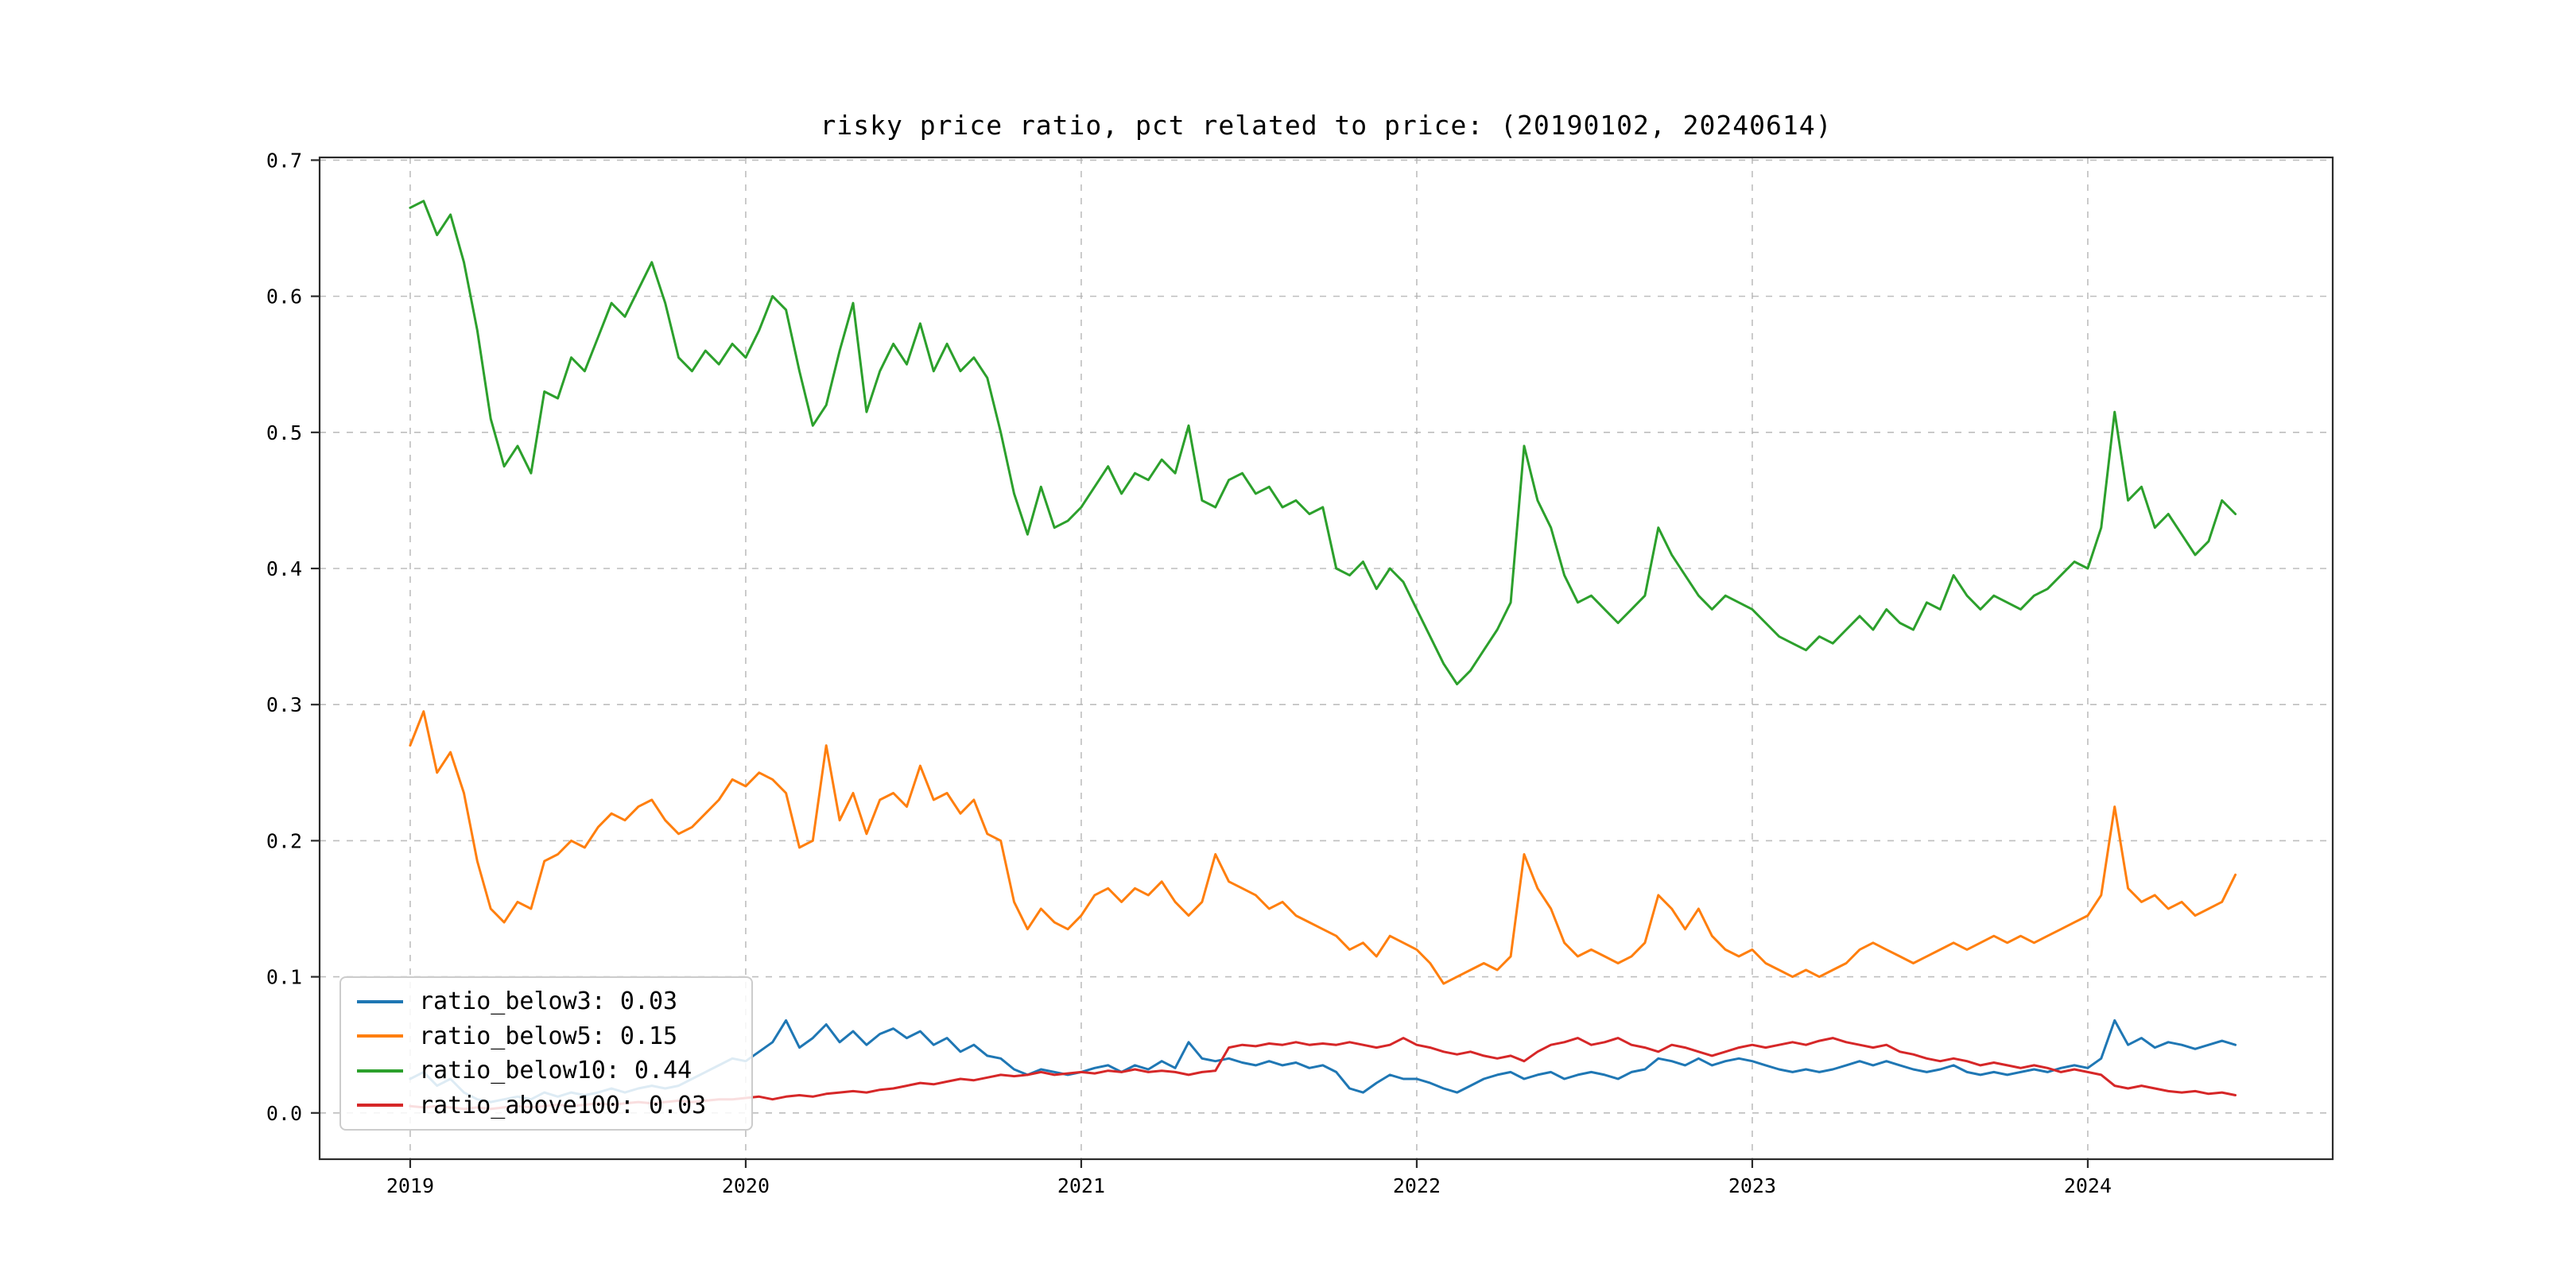 This screenshot has width=2576, height=1288. I want to click on x-tick-label: 2024, so click(2088, 1185).